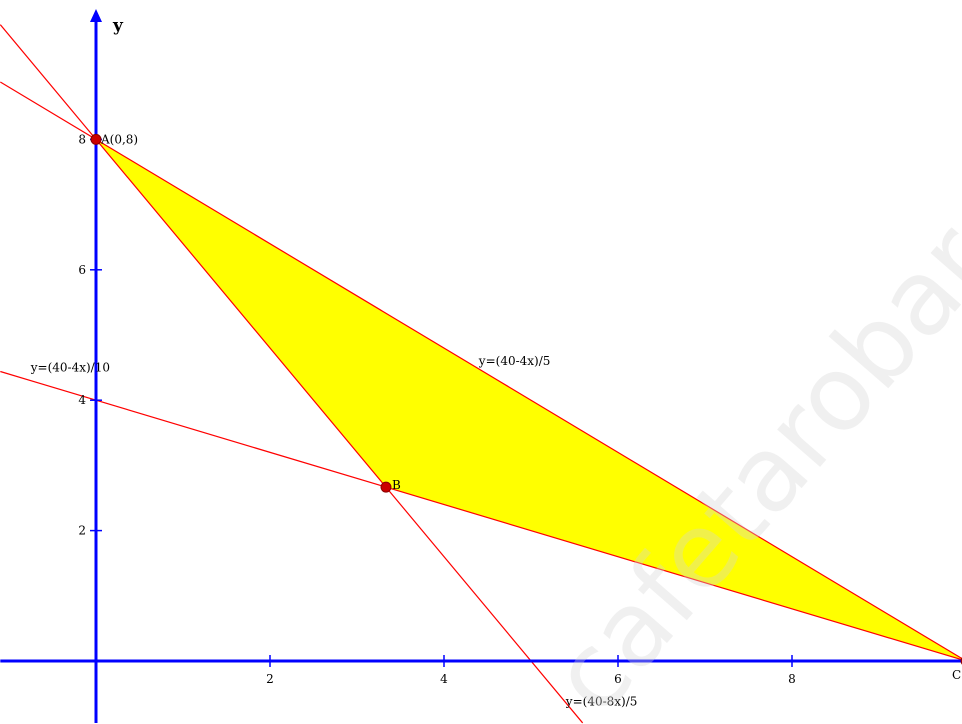  What do you see at coordinates (618, 679) in the screenshot?
I see `x-tick-label-6: 6` at bounding box center [618, 679].